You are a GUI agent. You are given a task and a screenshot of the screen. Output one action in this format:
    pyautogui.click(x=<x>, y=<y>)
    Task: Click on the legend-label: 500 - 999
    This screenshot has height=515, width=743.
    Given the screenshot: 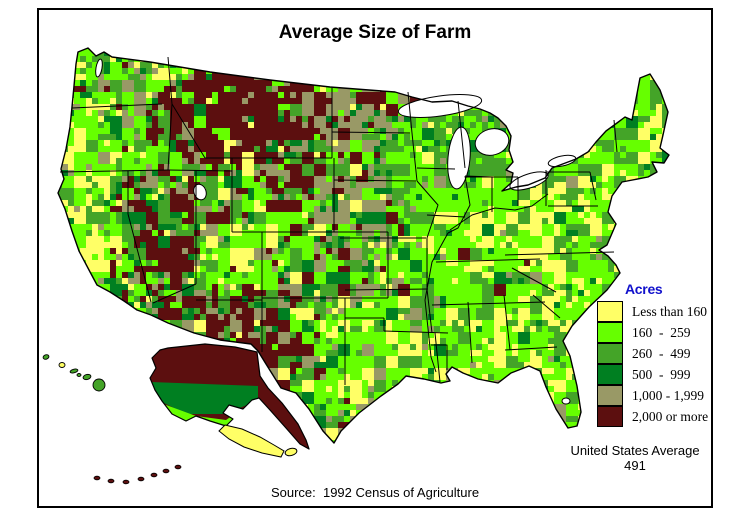 What is the action you would take?
    pyautogui.click(x=661, y=374)
    